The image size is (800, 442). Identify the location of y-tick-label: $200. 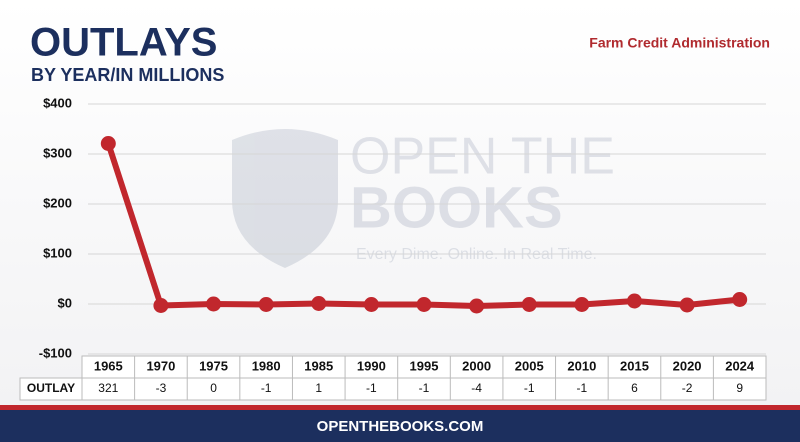
(57, 202).